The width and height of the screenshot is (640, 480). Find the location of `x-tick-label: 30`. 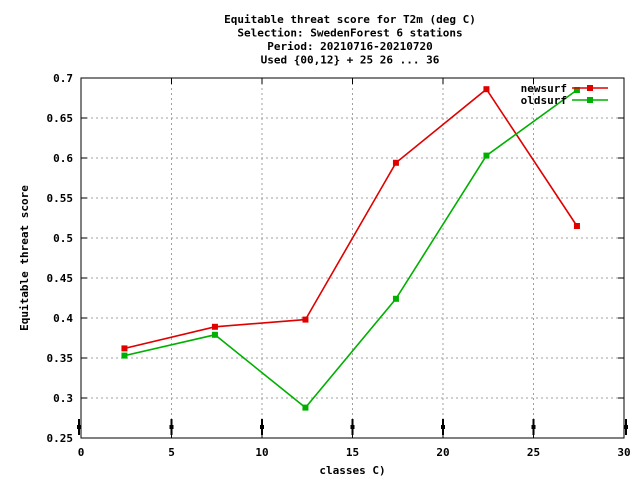

x-tick-label: 30 is located at coordinates (623, 452).